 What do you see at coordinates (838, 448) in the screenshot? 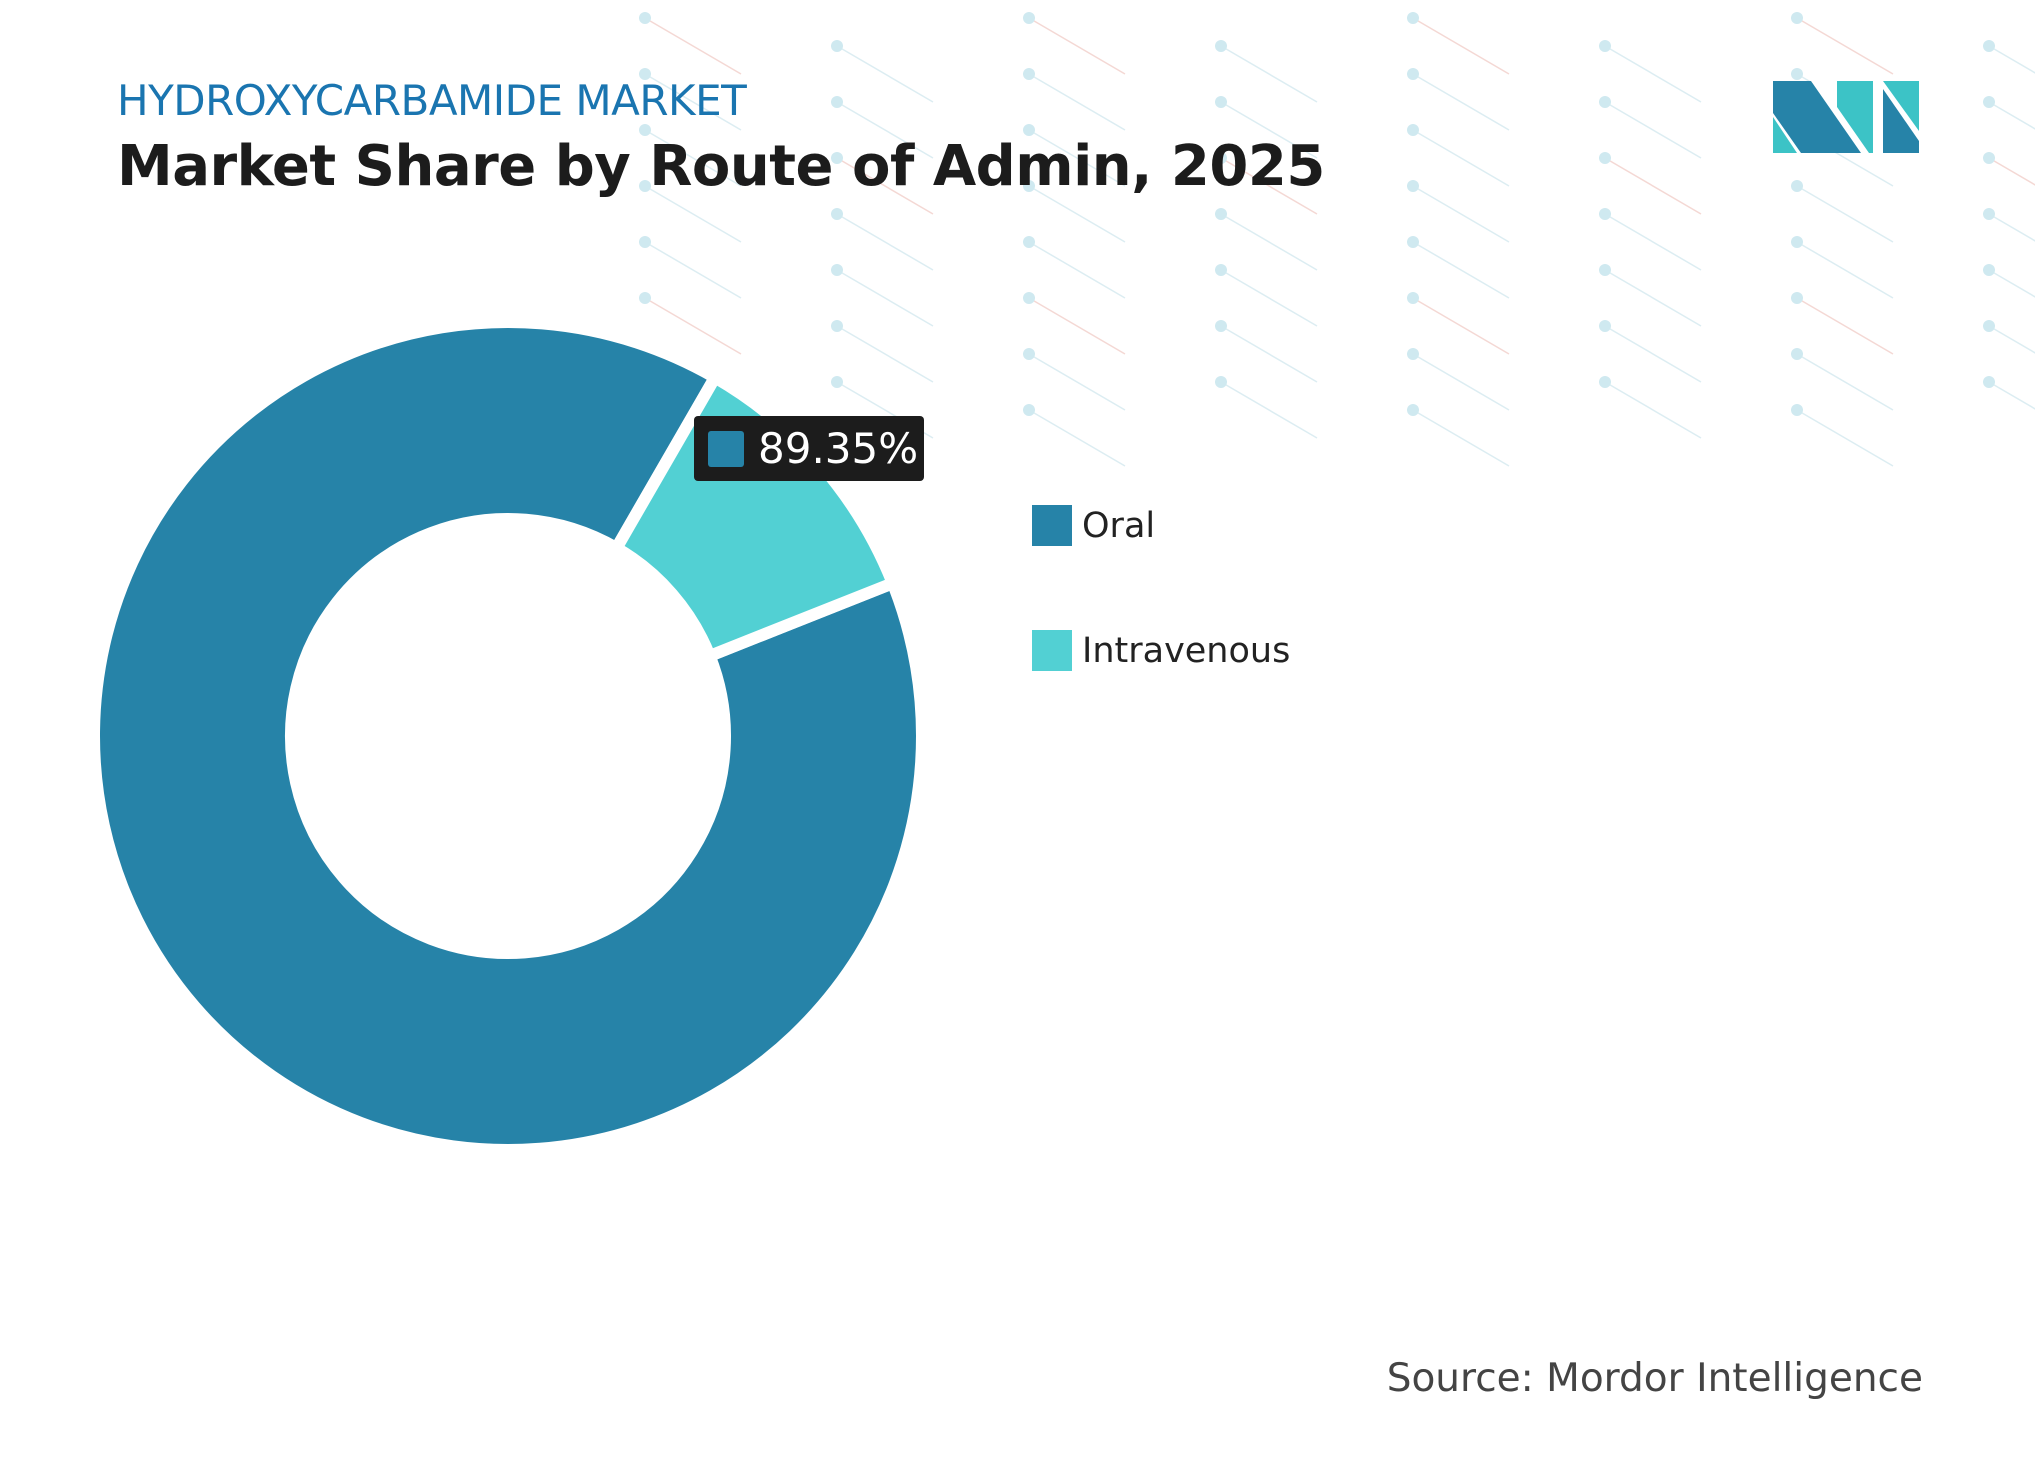
I see `data-label-value: 89.35%` at bounding box center [838, 448].